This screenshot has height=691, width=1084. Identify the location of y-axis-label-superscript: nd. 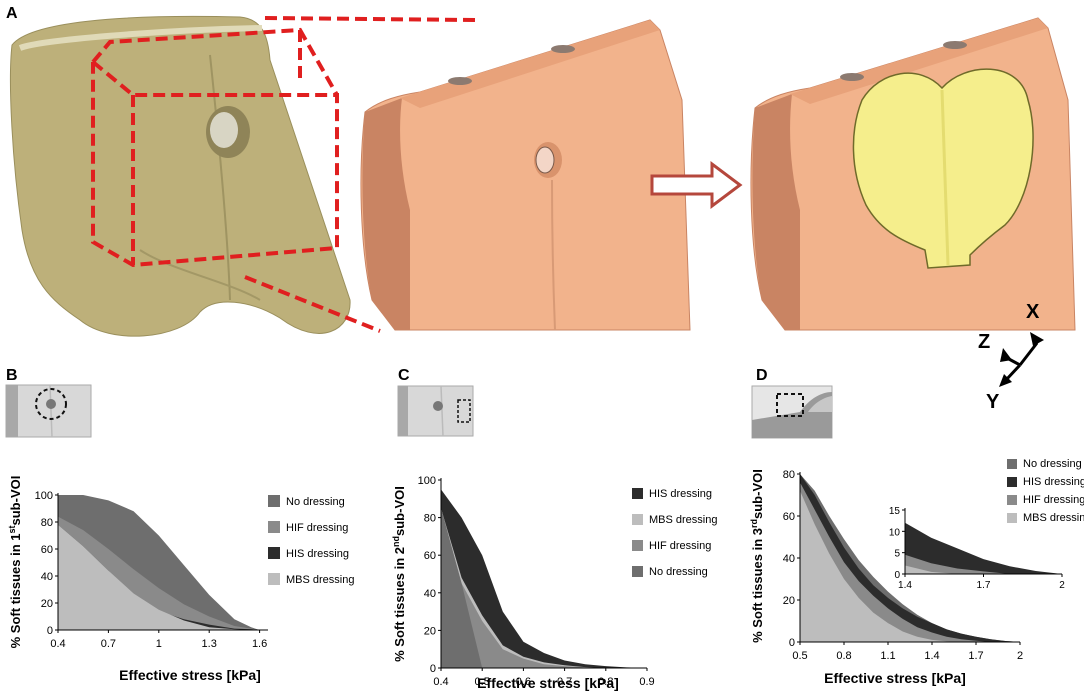
(396, 541).